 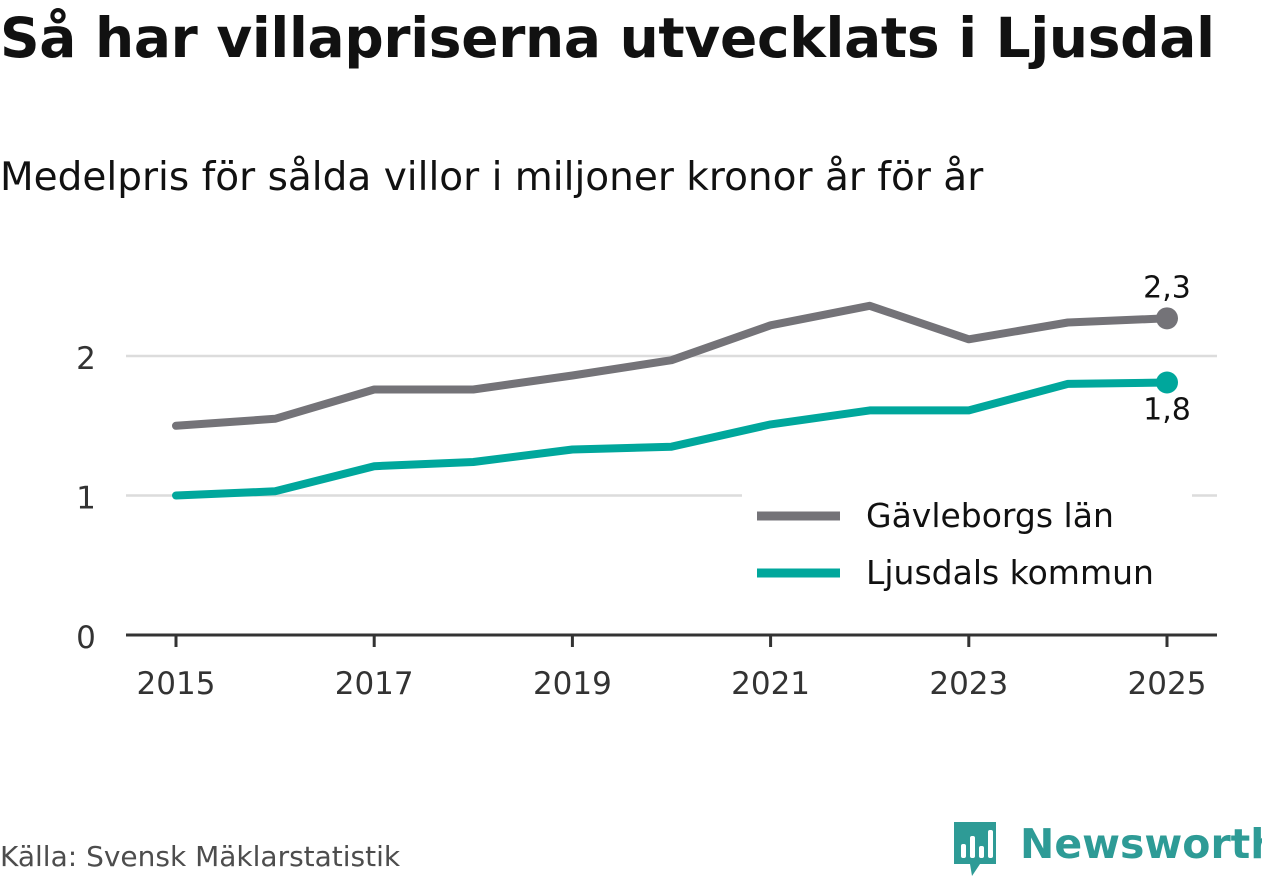 I want to click on legend-label-1: Ljusdals kommun, so click(x=1010, y=572).